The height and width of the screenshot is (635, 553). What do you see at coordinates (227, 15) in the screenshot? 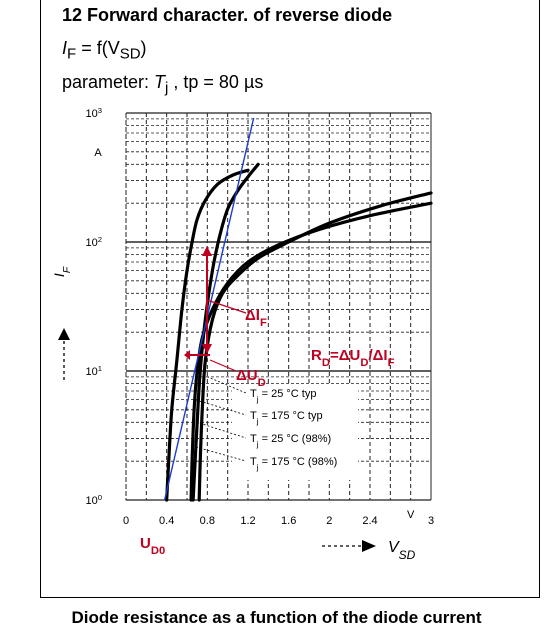
I see `figure-title: 12 Forward character. of reverse diode` at bounding box center [227, 15].